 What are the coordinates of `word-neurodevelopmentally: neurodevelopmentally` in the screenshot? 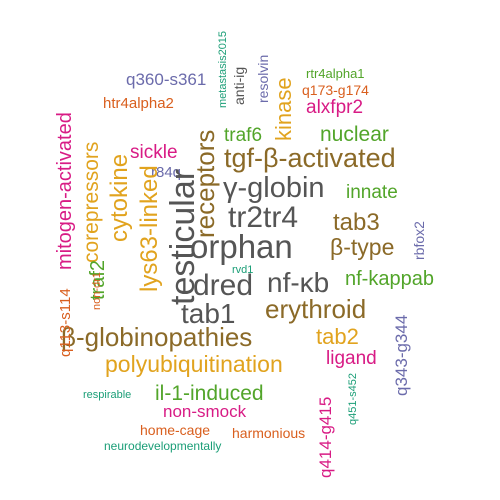 It's located at (163, 446).